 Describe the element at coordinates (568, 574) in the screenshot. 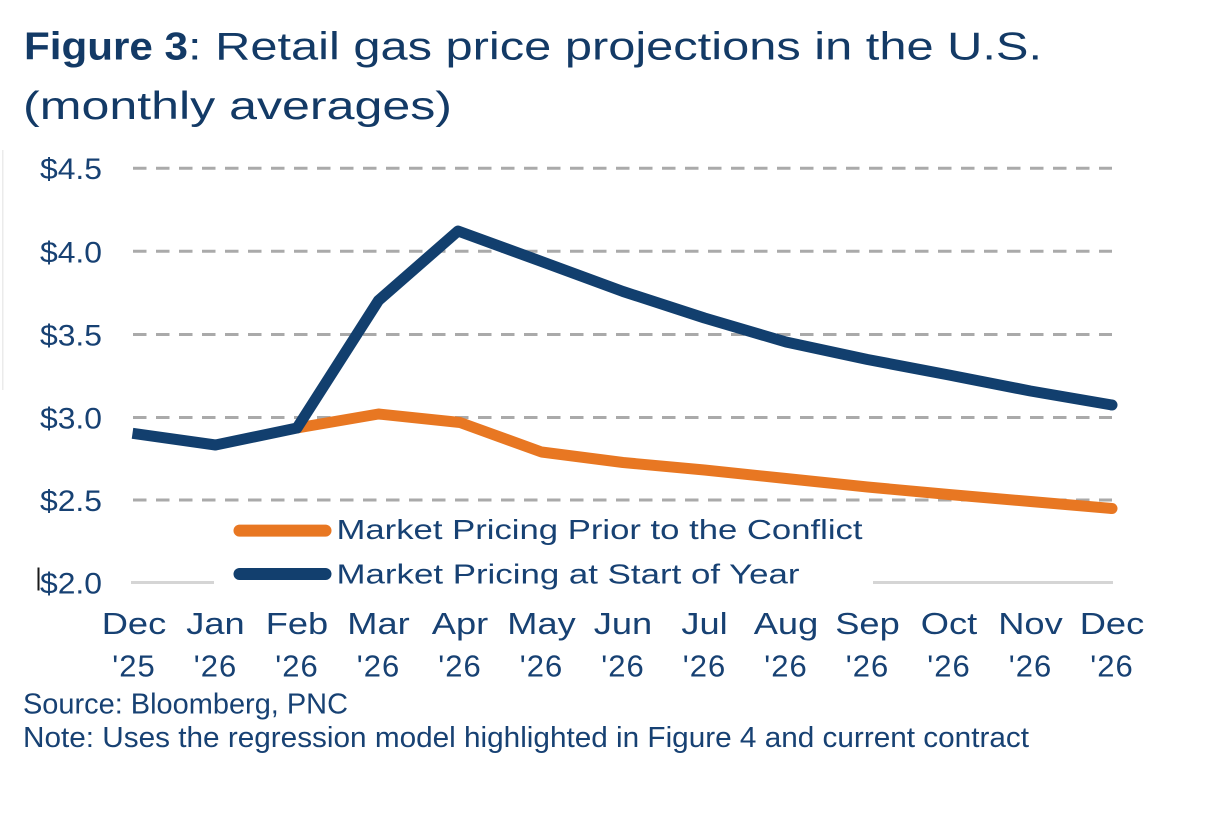

I see `svg-text:Market Pricing at Start of Yea: Market Pricing at Start of Year` at that location.